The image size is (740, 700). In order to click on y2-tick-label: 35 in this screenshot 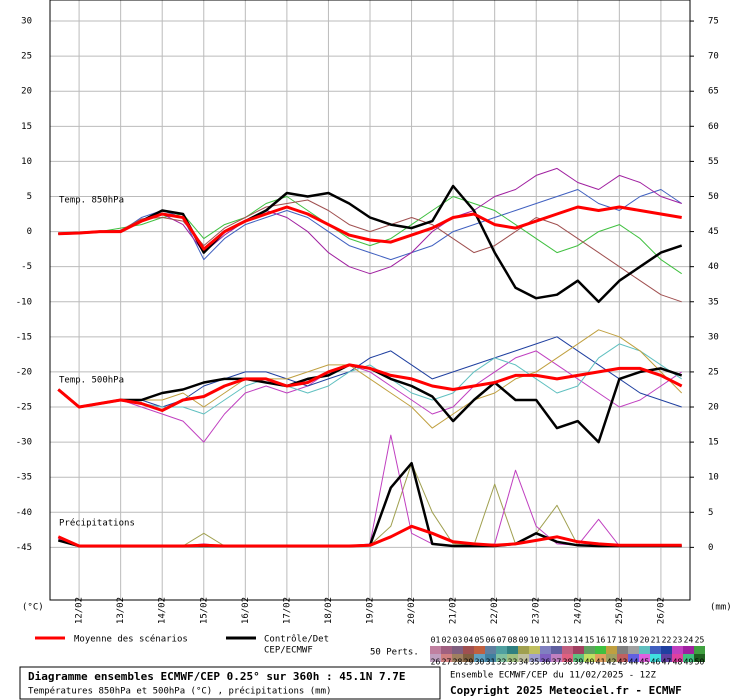, I will do `click(713, 302)`.